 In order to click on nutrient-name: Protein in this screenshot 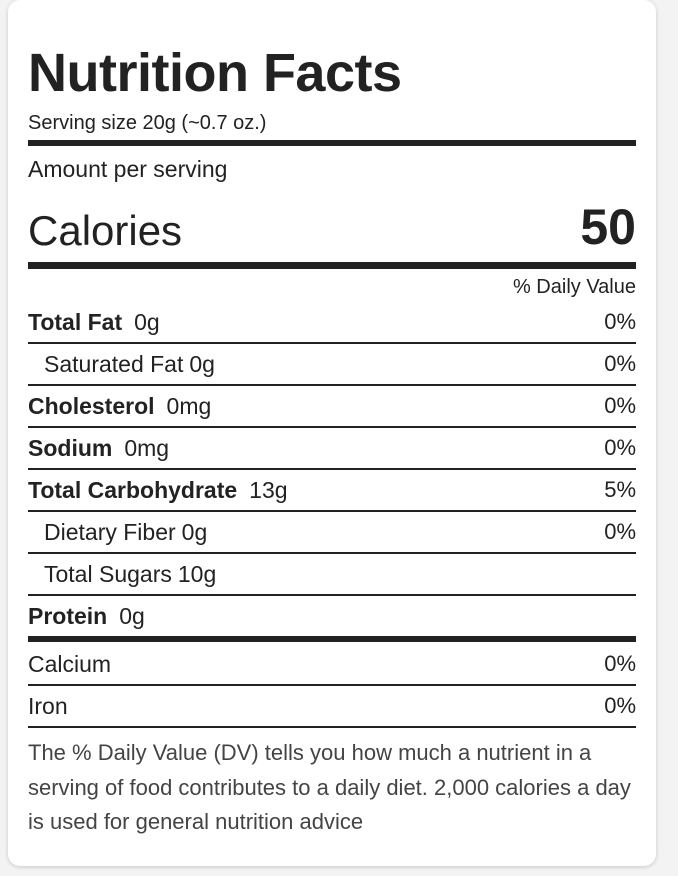, I will do `click(68, 616)`.